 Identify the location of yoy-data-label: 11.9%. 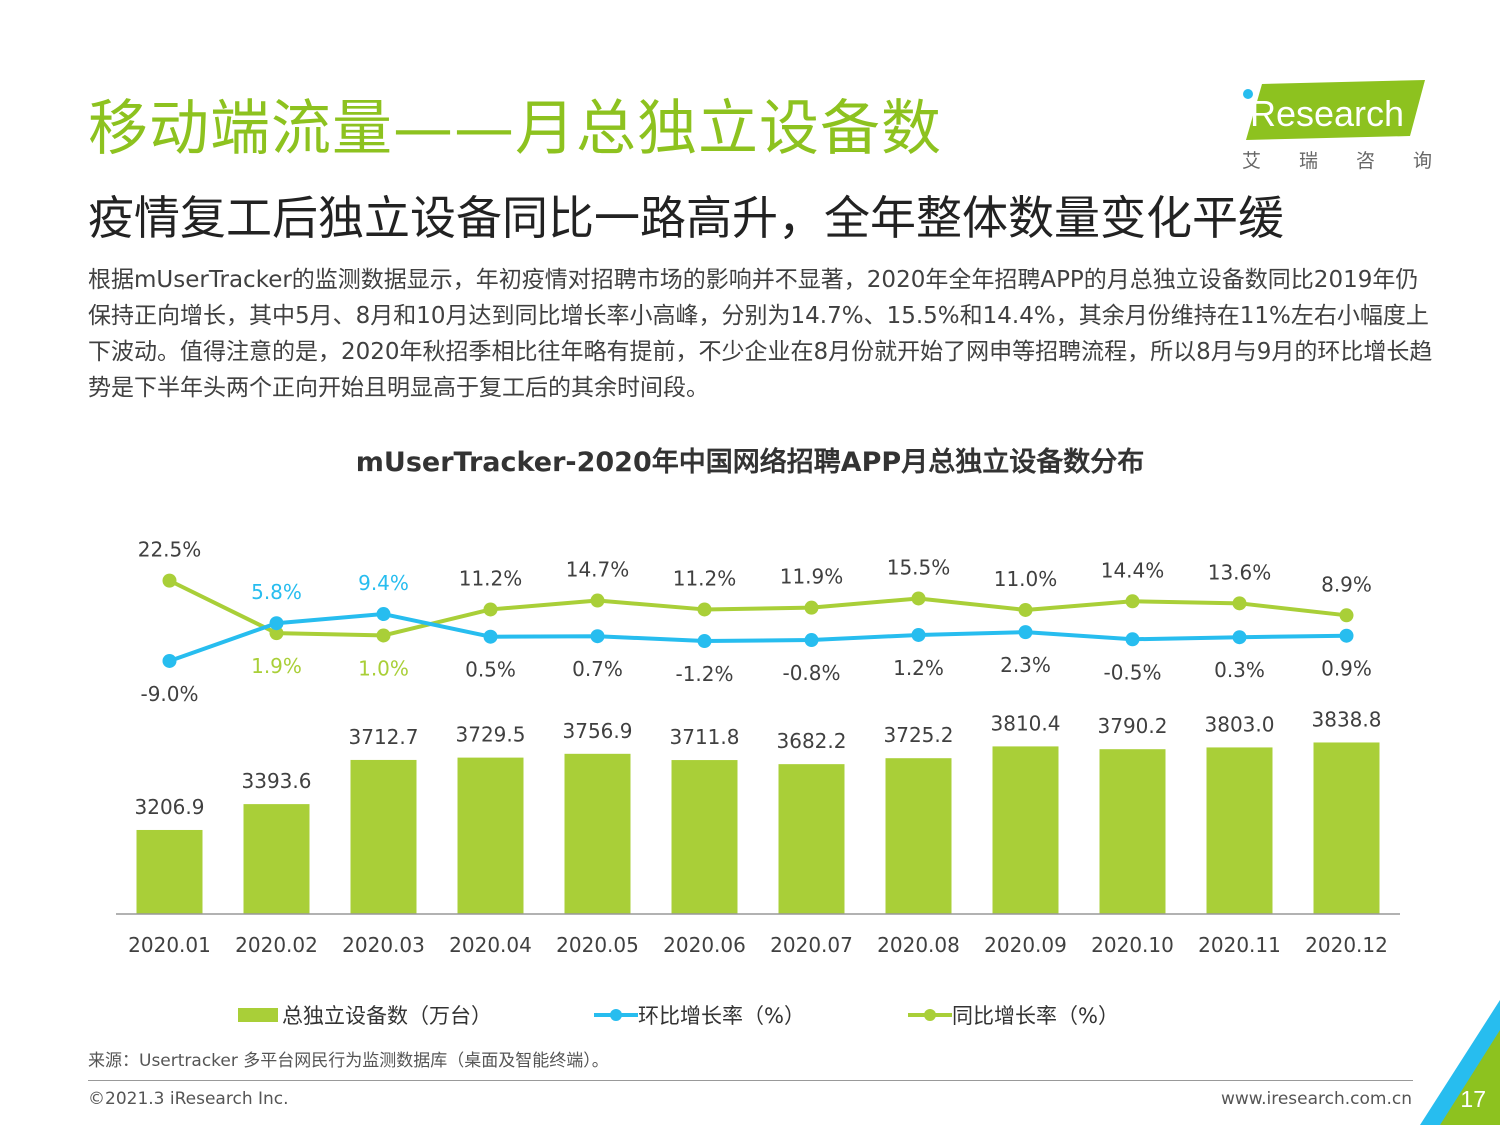
(812, 577).